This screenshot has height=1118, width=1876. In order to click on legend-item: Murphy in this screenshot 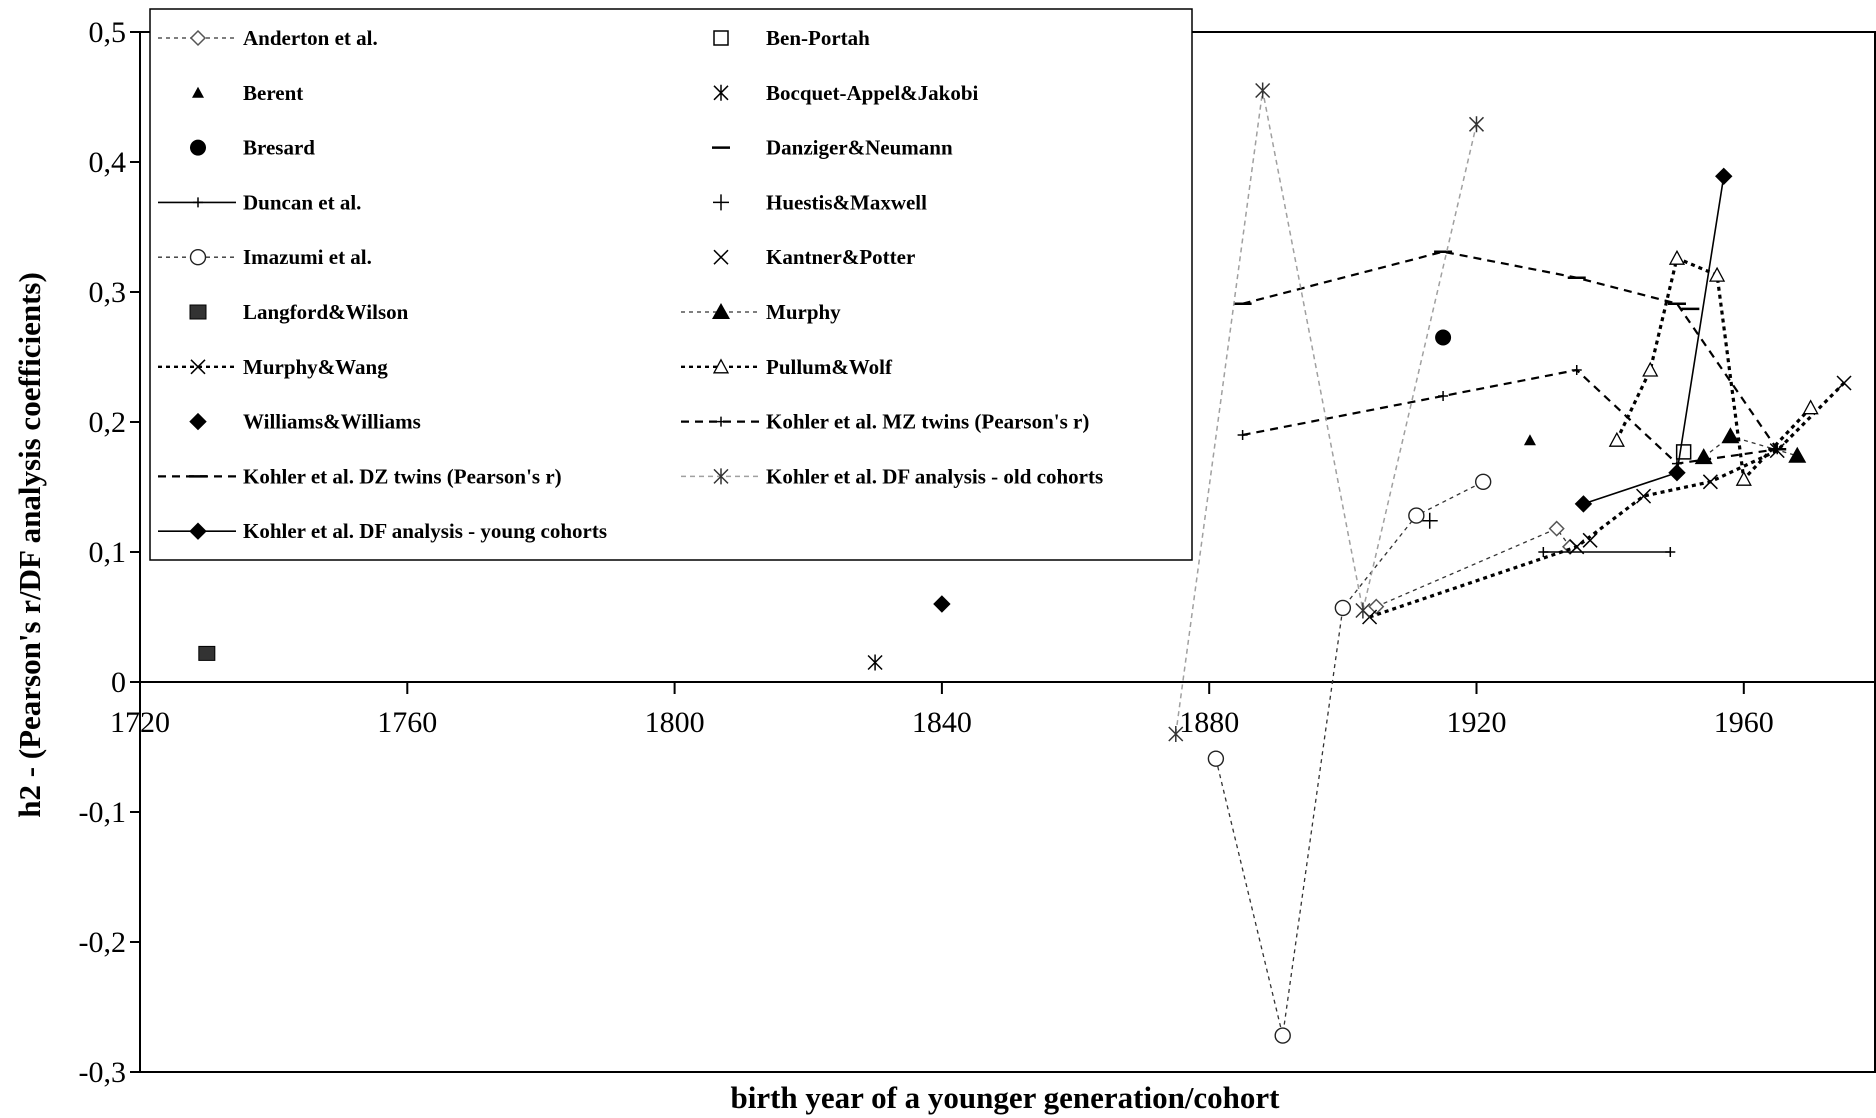, I will do `click(761, 312)`.